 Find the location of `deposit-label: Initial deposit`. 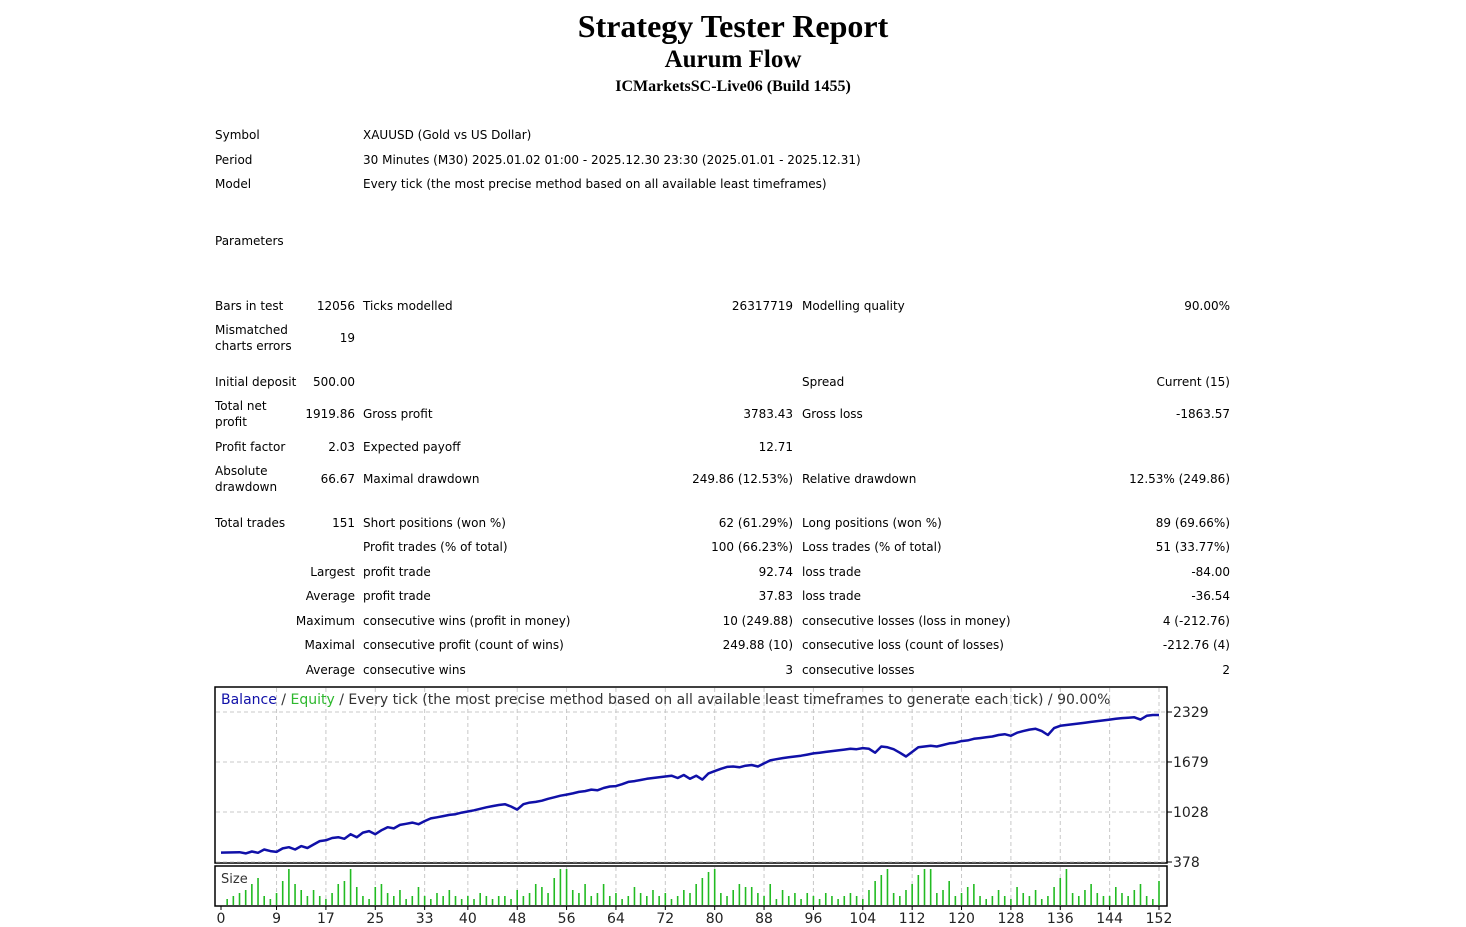

deposit-label: Initial deposit is located at coordinates (256, 382).